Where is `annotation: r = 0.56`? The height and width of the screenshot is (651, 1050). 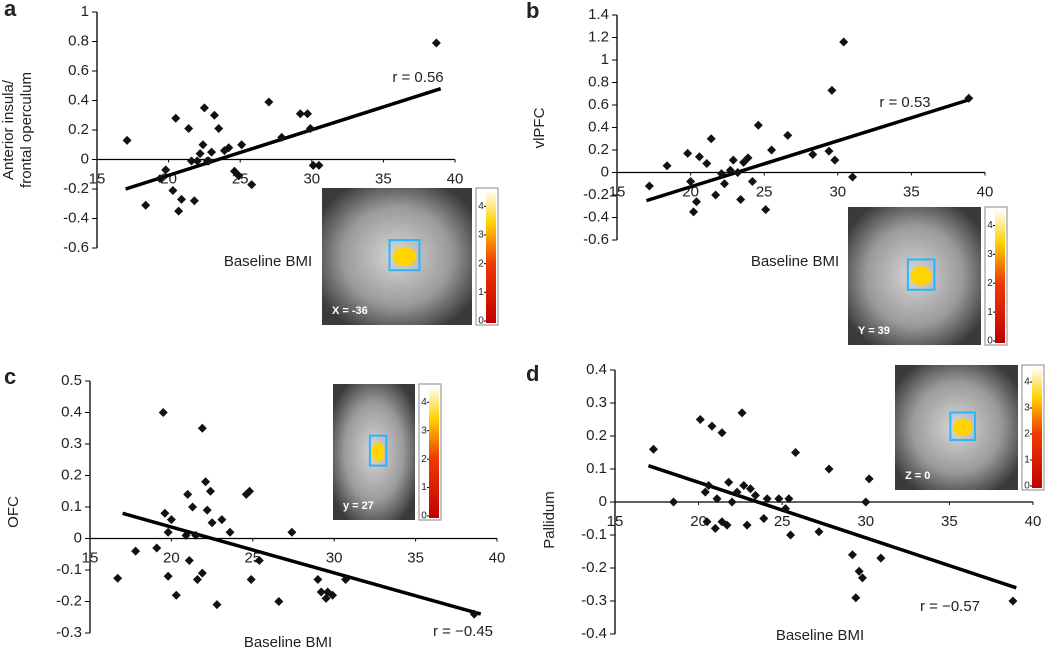
annotation: r = 0.56 is located at coordinates (417, 77).